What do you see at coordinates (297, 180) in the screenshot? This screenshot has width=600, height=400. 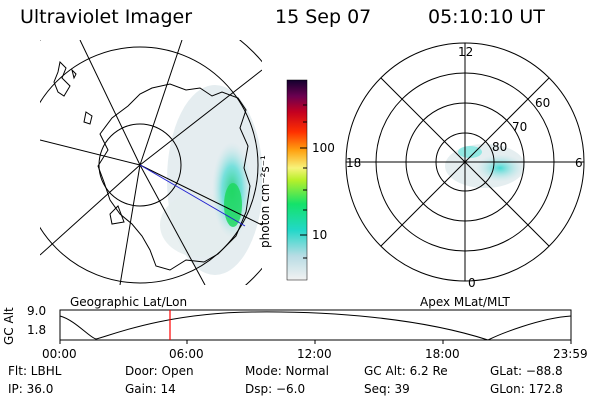 I see `color-bar` at bounding box center [297, 180].